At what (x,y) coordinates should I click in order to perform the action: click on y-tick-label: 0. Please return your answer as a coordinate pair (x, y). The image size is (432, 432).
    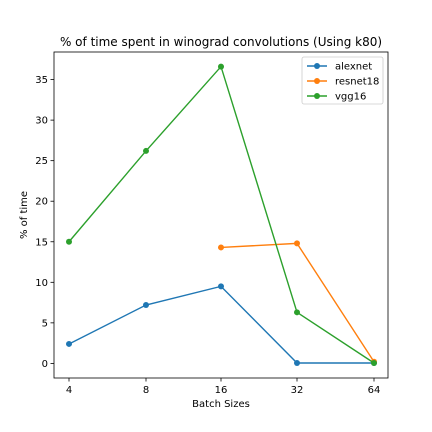
    Looking at the image, I should click on (45, 364).